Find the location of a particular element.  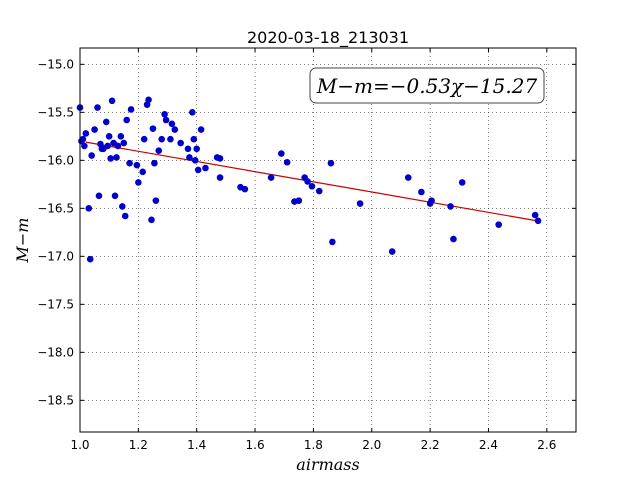

x-tick-label: 2.4 is located at coordinates (488, 445).